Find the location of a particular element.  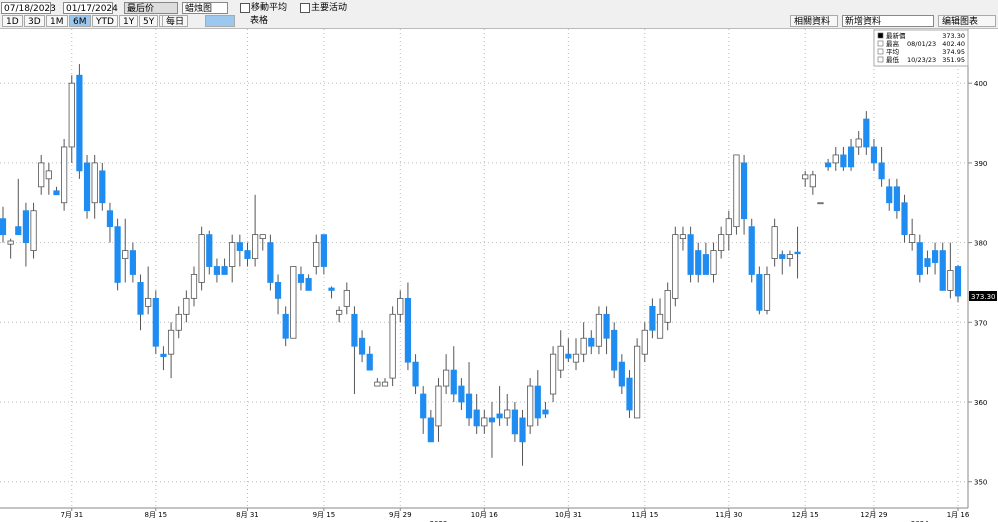

range-button: 1D is located at coordinates (12, 21).